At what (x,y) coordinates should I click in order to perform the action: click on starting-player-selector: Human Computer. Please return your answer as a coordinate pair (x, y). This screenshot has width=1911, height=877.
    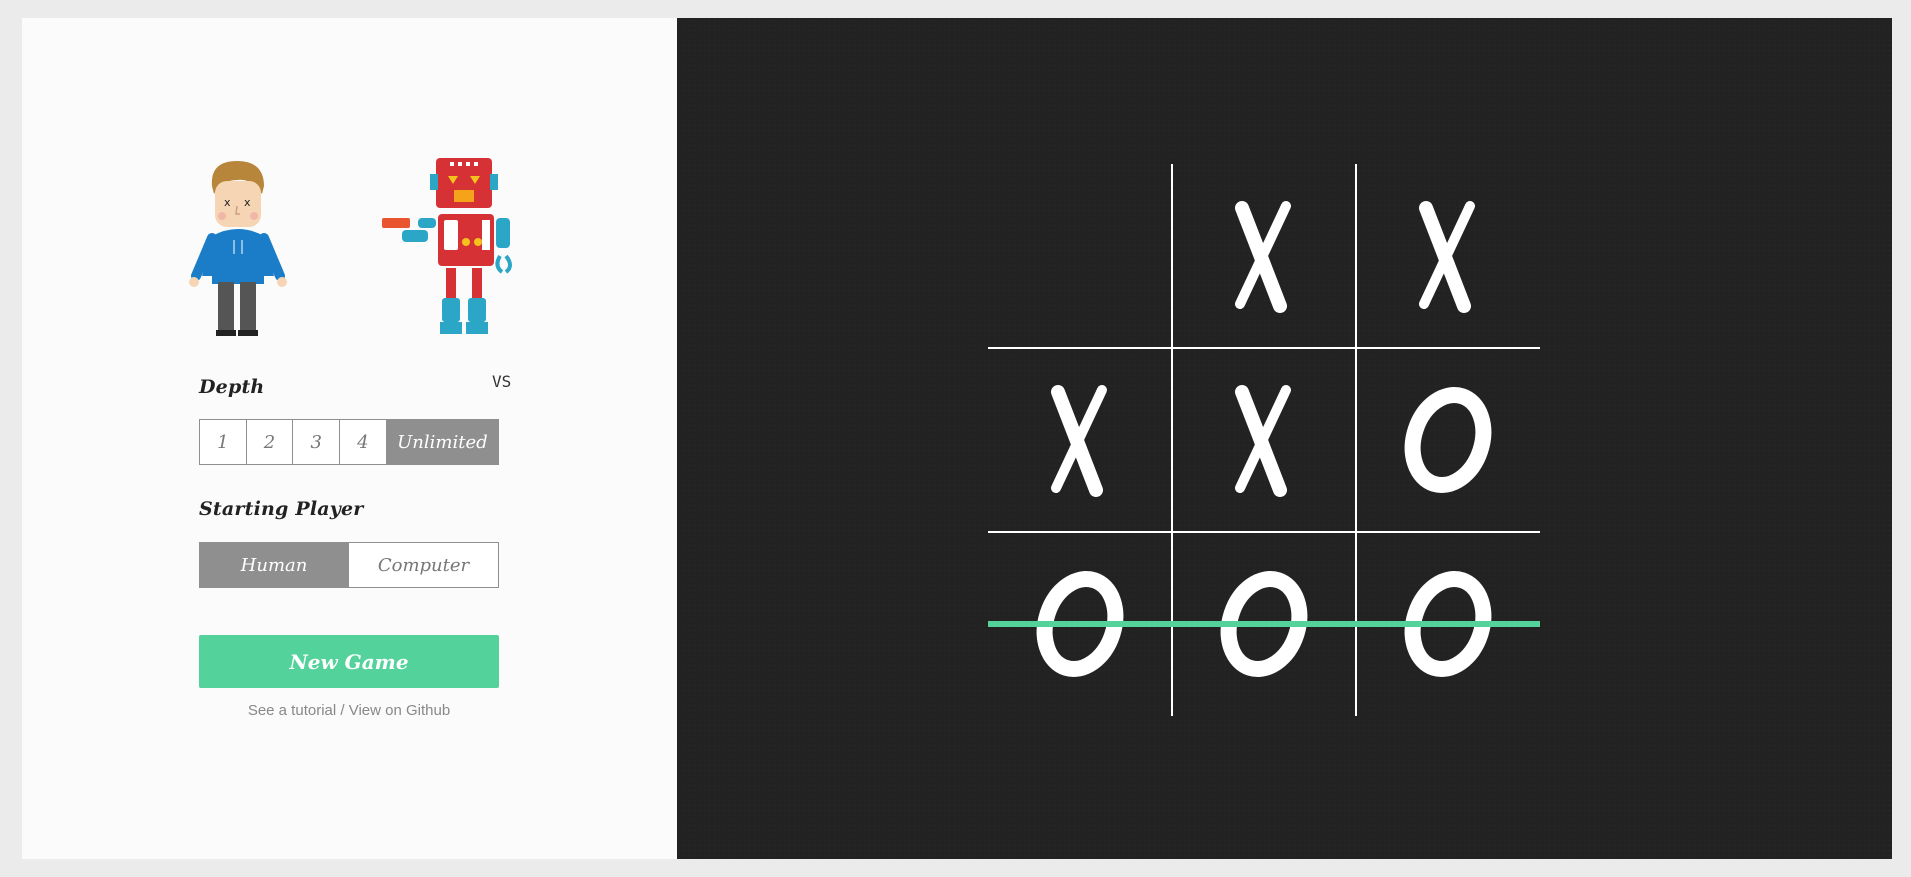
    Looking at the image, I should click on (349, 565).